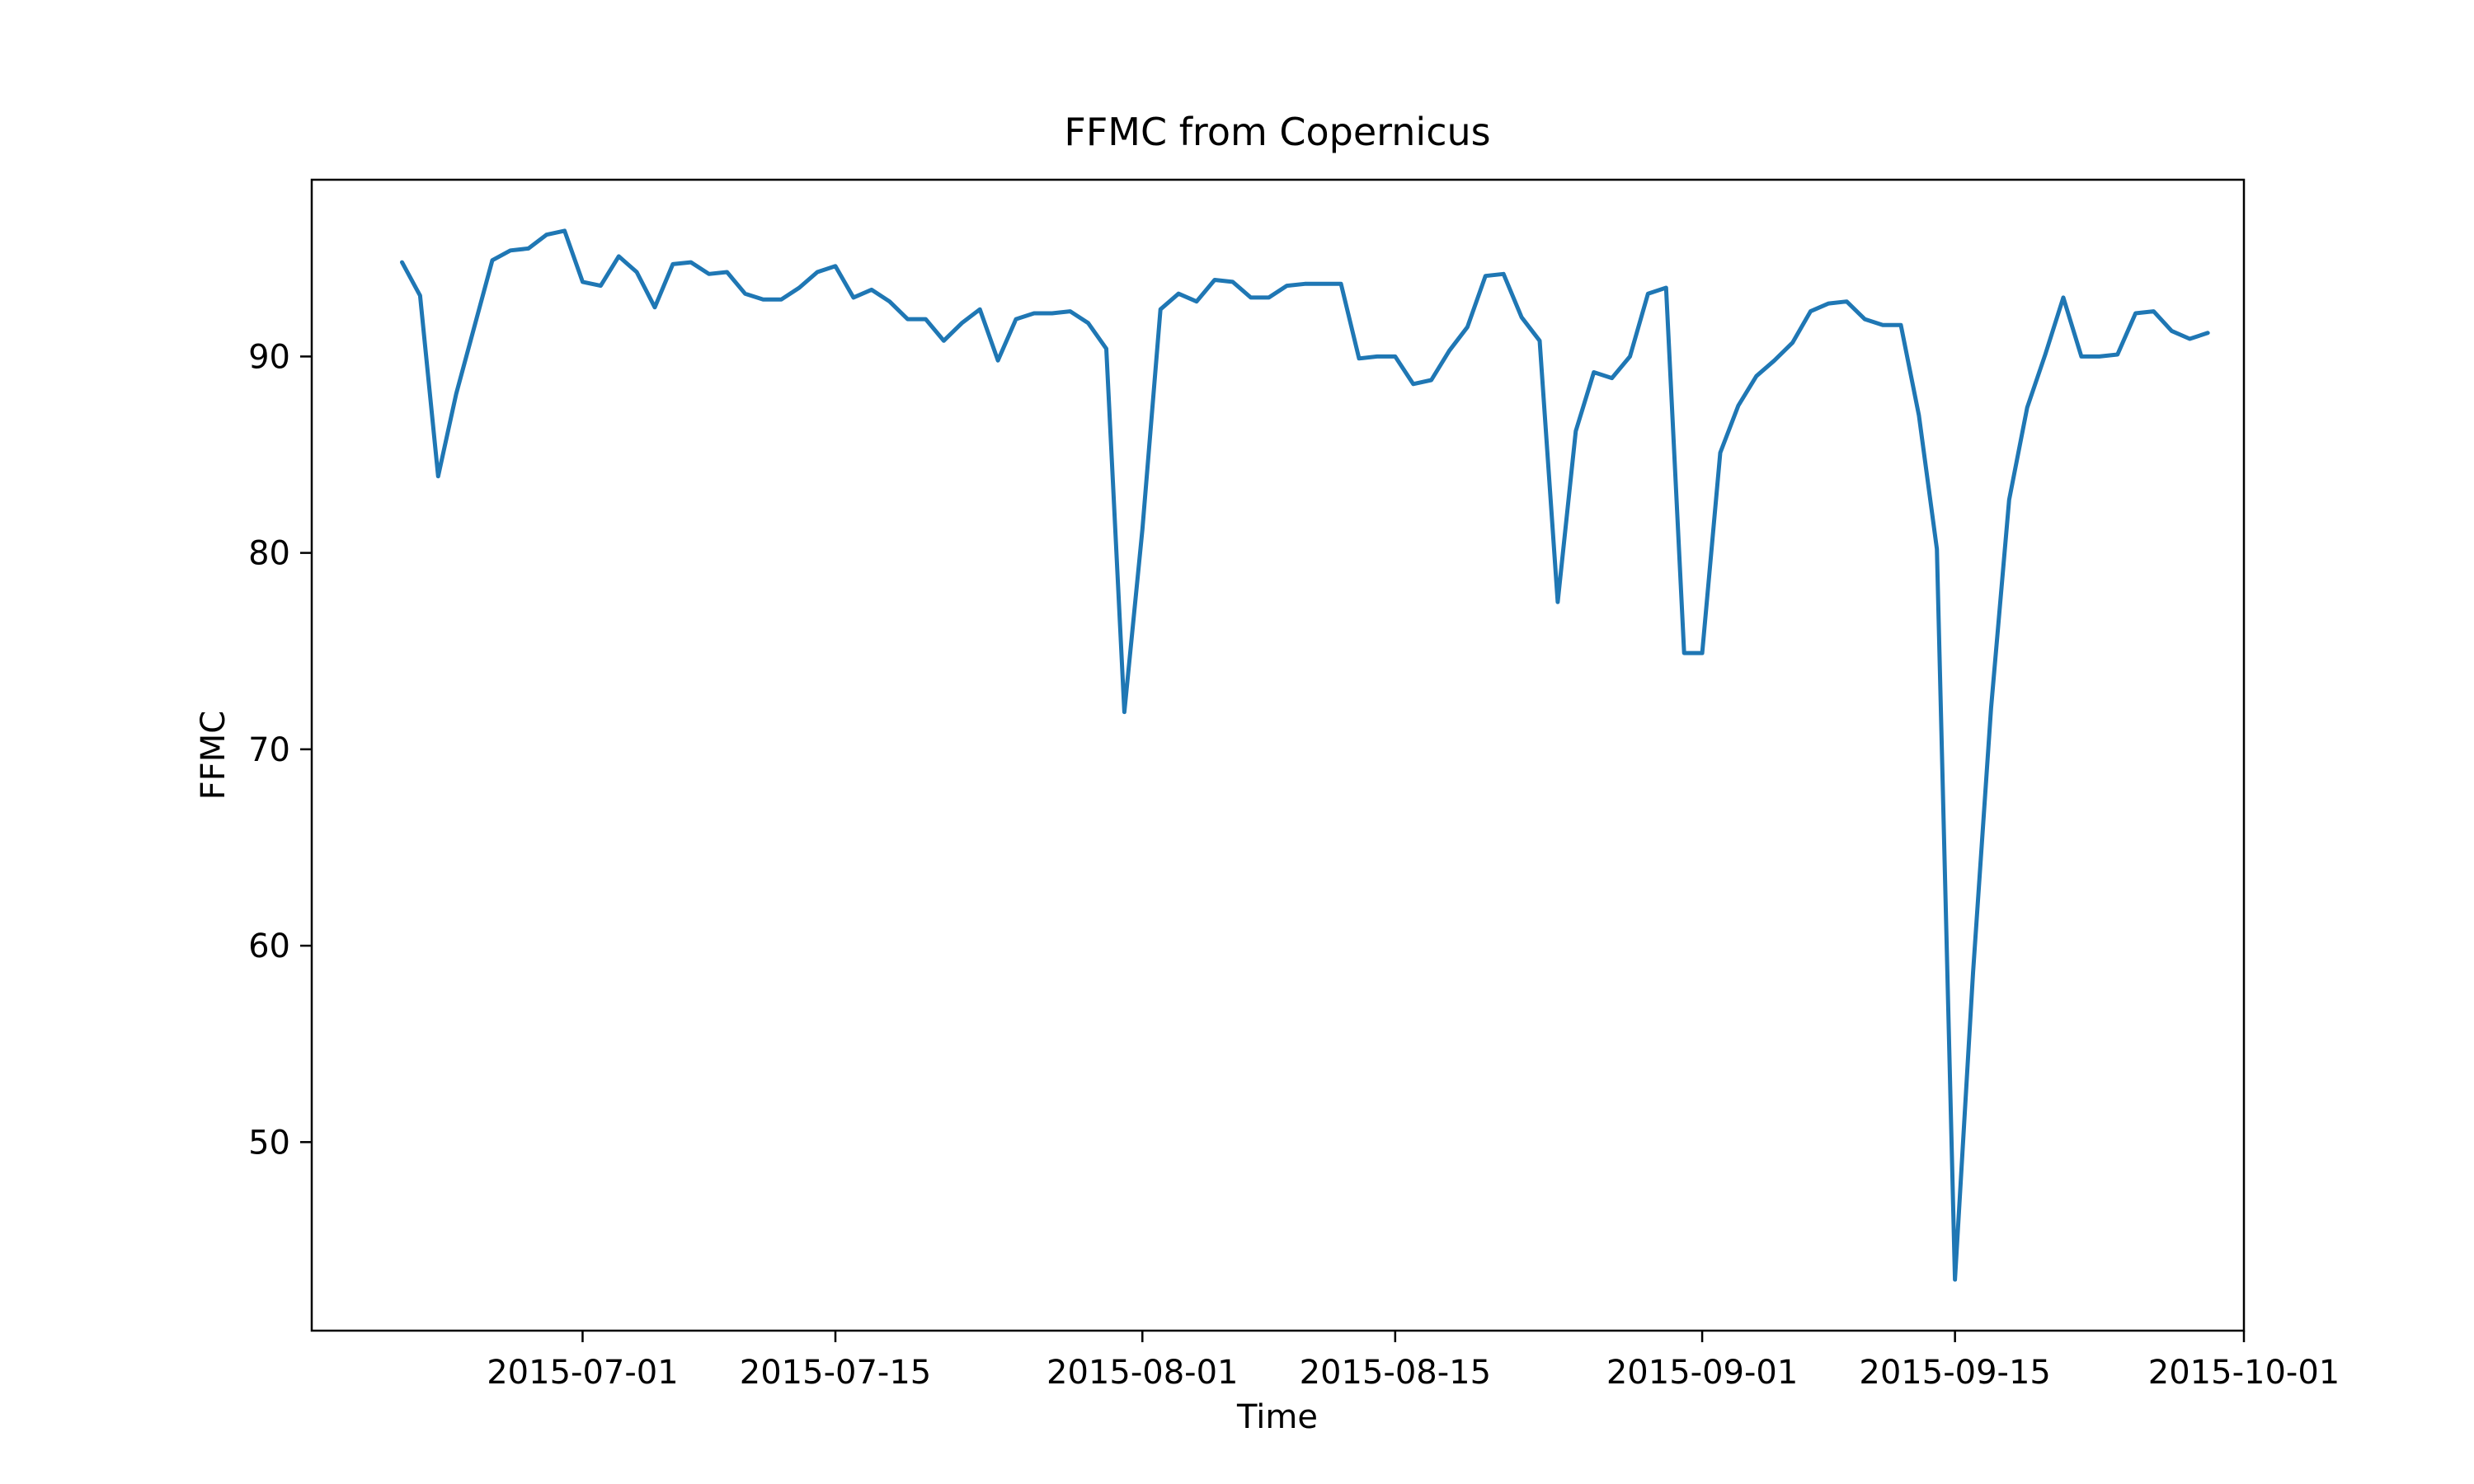 This screenshot has height=1484, width=2474. Describe the element at coordinates (269, 946) in the screenshot. I see `y-tick-label: 60` at that location.